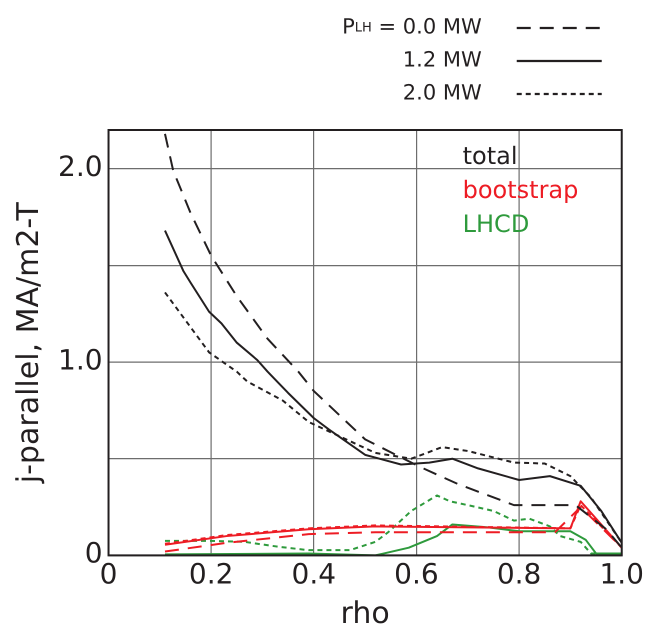 This screenshot has height=641, width=656. Describe the element at coordinates (442, 59) in the screenshot. I see `legend-label: 1.2 MW` at that location.